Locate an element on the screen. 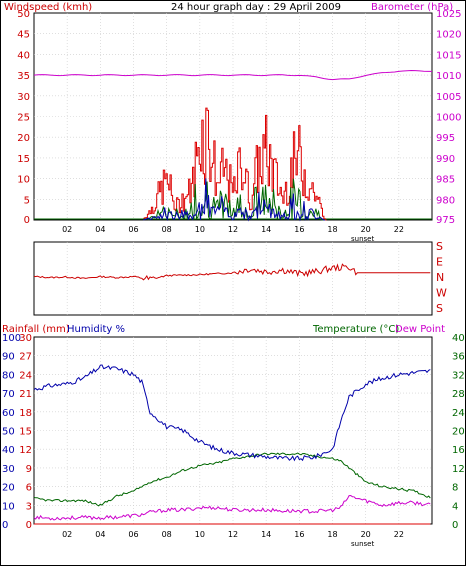  rain-tick-label: 18 is located at coordinates (25, 413).